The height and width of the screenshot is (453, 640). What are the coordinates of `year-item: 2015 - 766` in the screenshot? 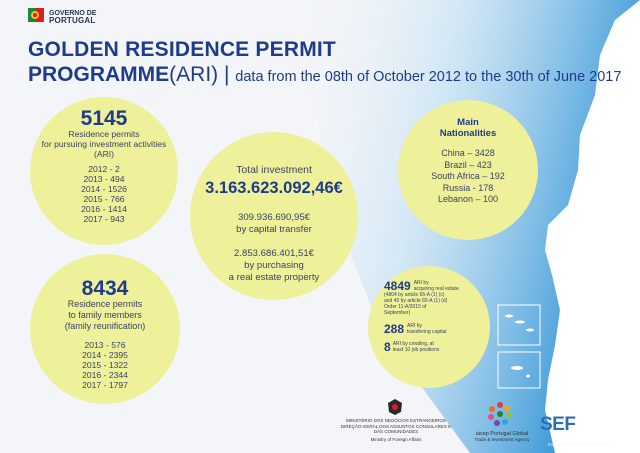 It's located at (104, 199).